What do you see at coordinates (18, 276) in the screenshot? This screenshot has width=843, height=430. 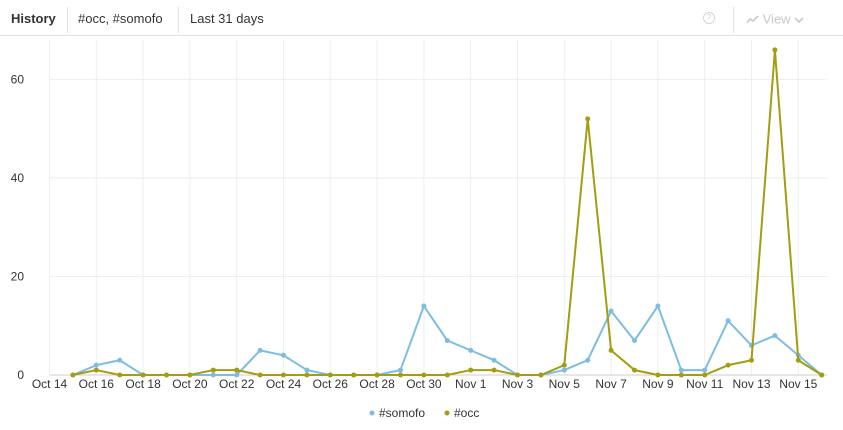 I see `y-tick-label: 20` at bounding box center [18, 276].